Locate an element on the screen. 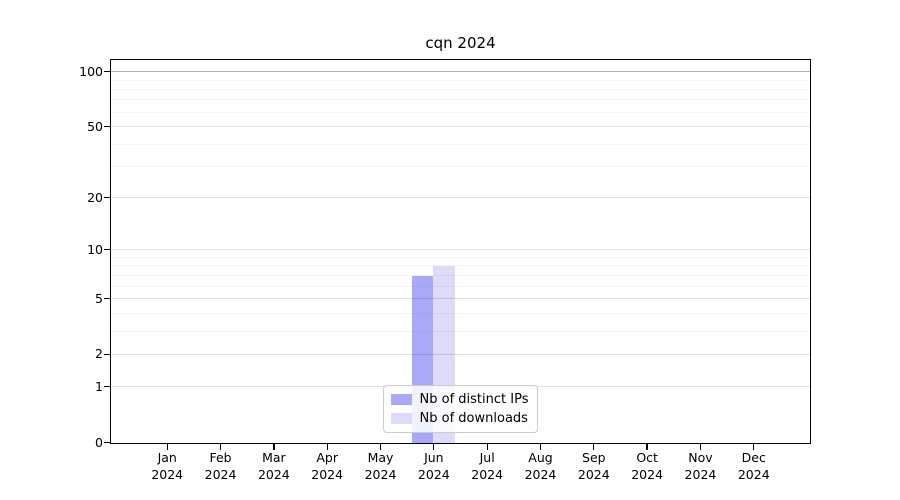 Image resolution: width=900 pixels, height=500 pixels. x-axis-tick-label-nov: Nov 2024 is located at coordinates (700, 466).